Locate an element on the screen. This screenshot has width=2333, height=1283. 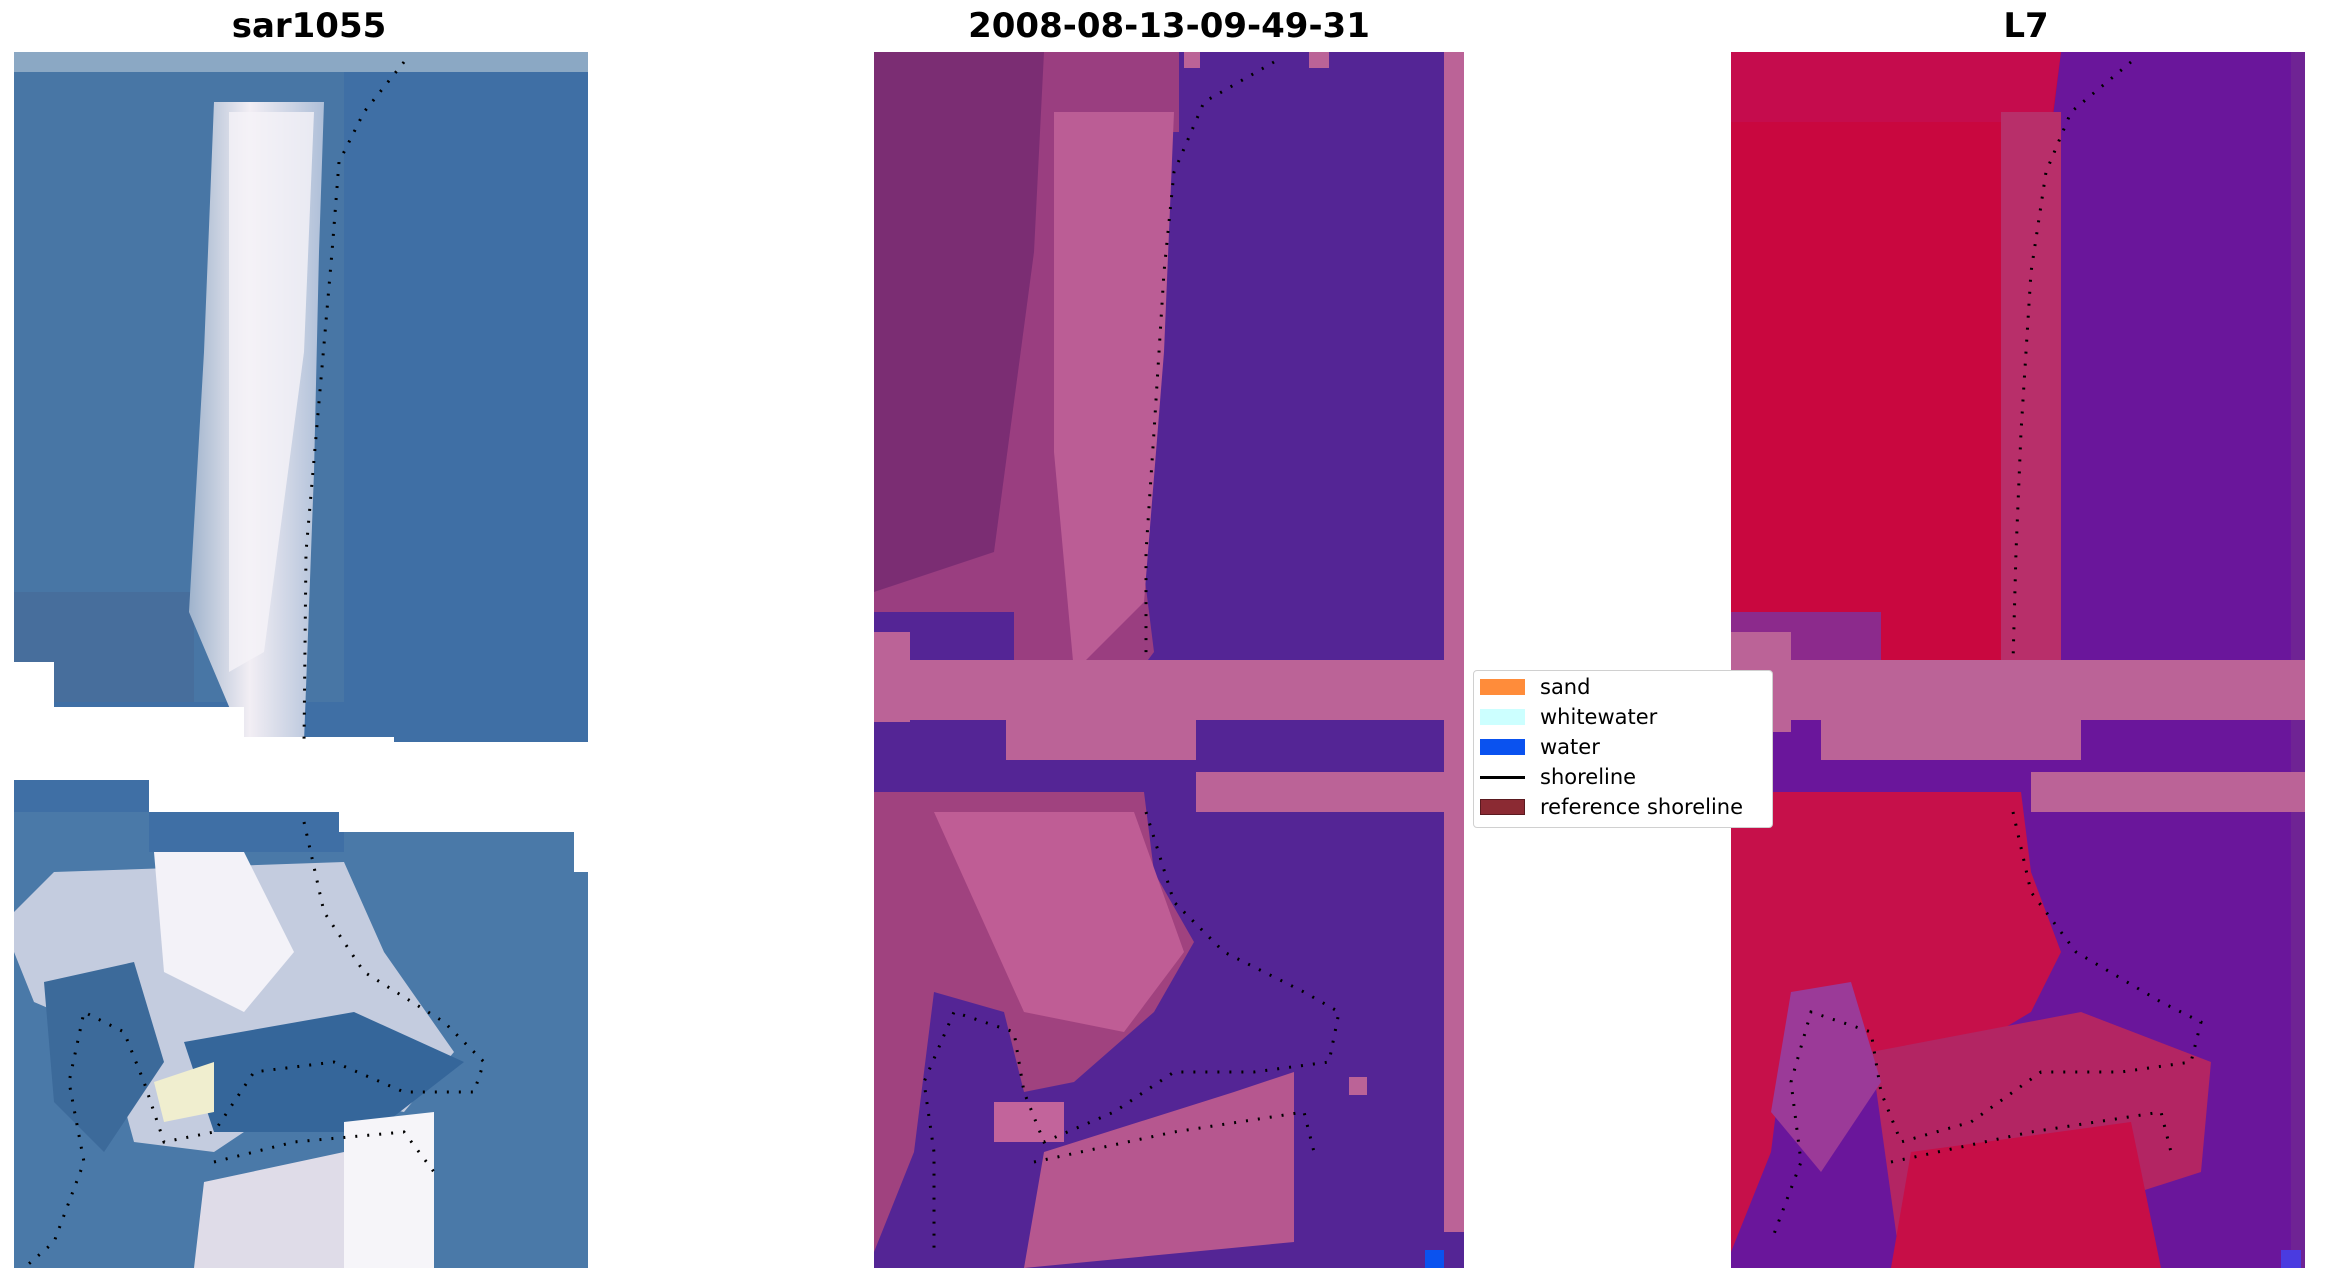
legend-swatch-whitewater is located at coordinates (1502, 717).